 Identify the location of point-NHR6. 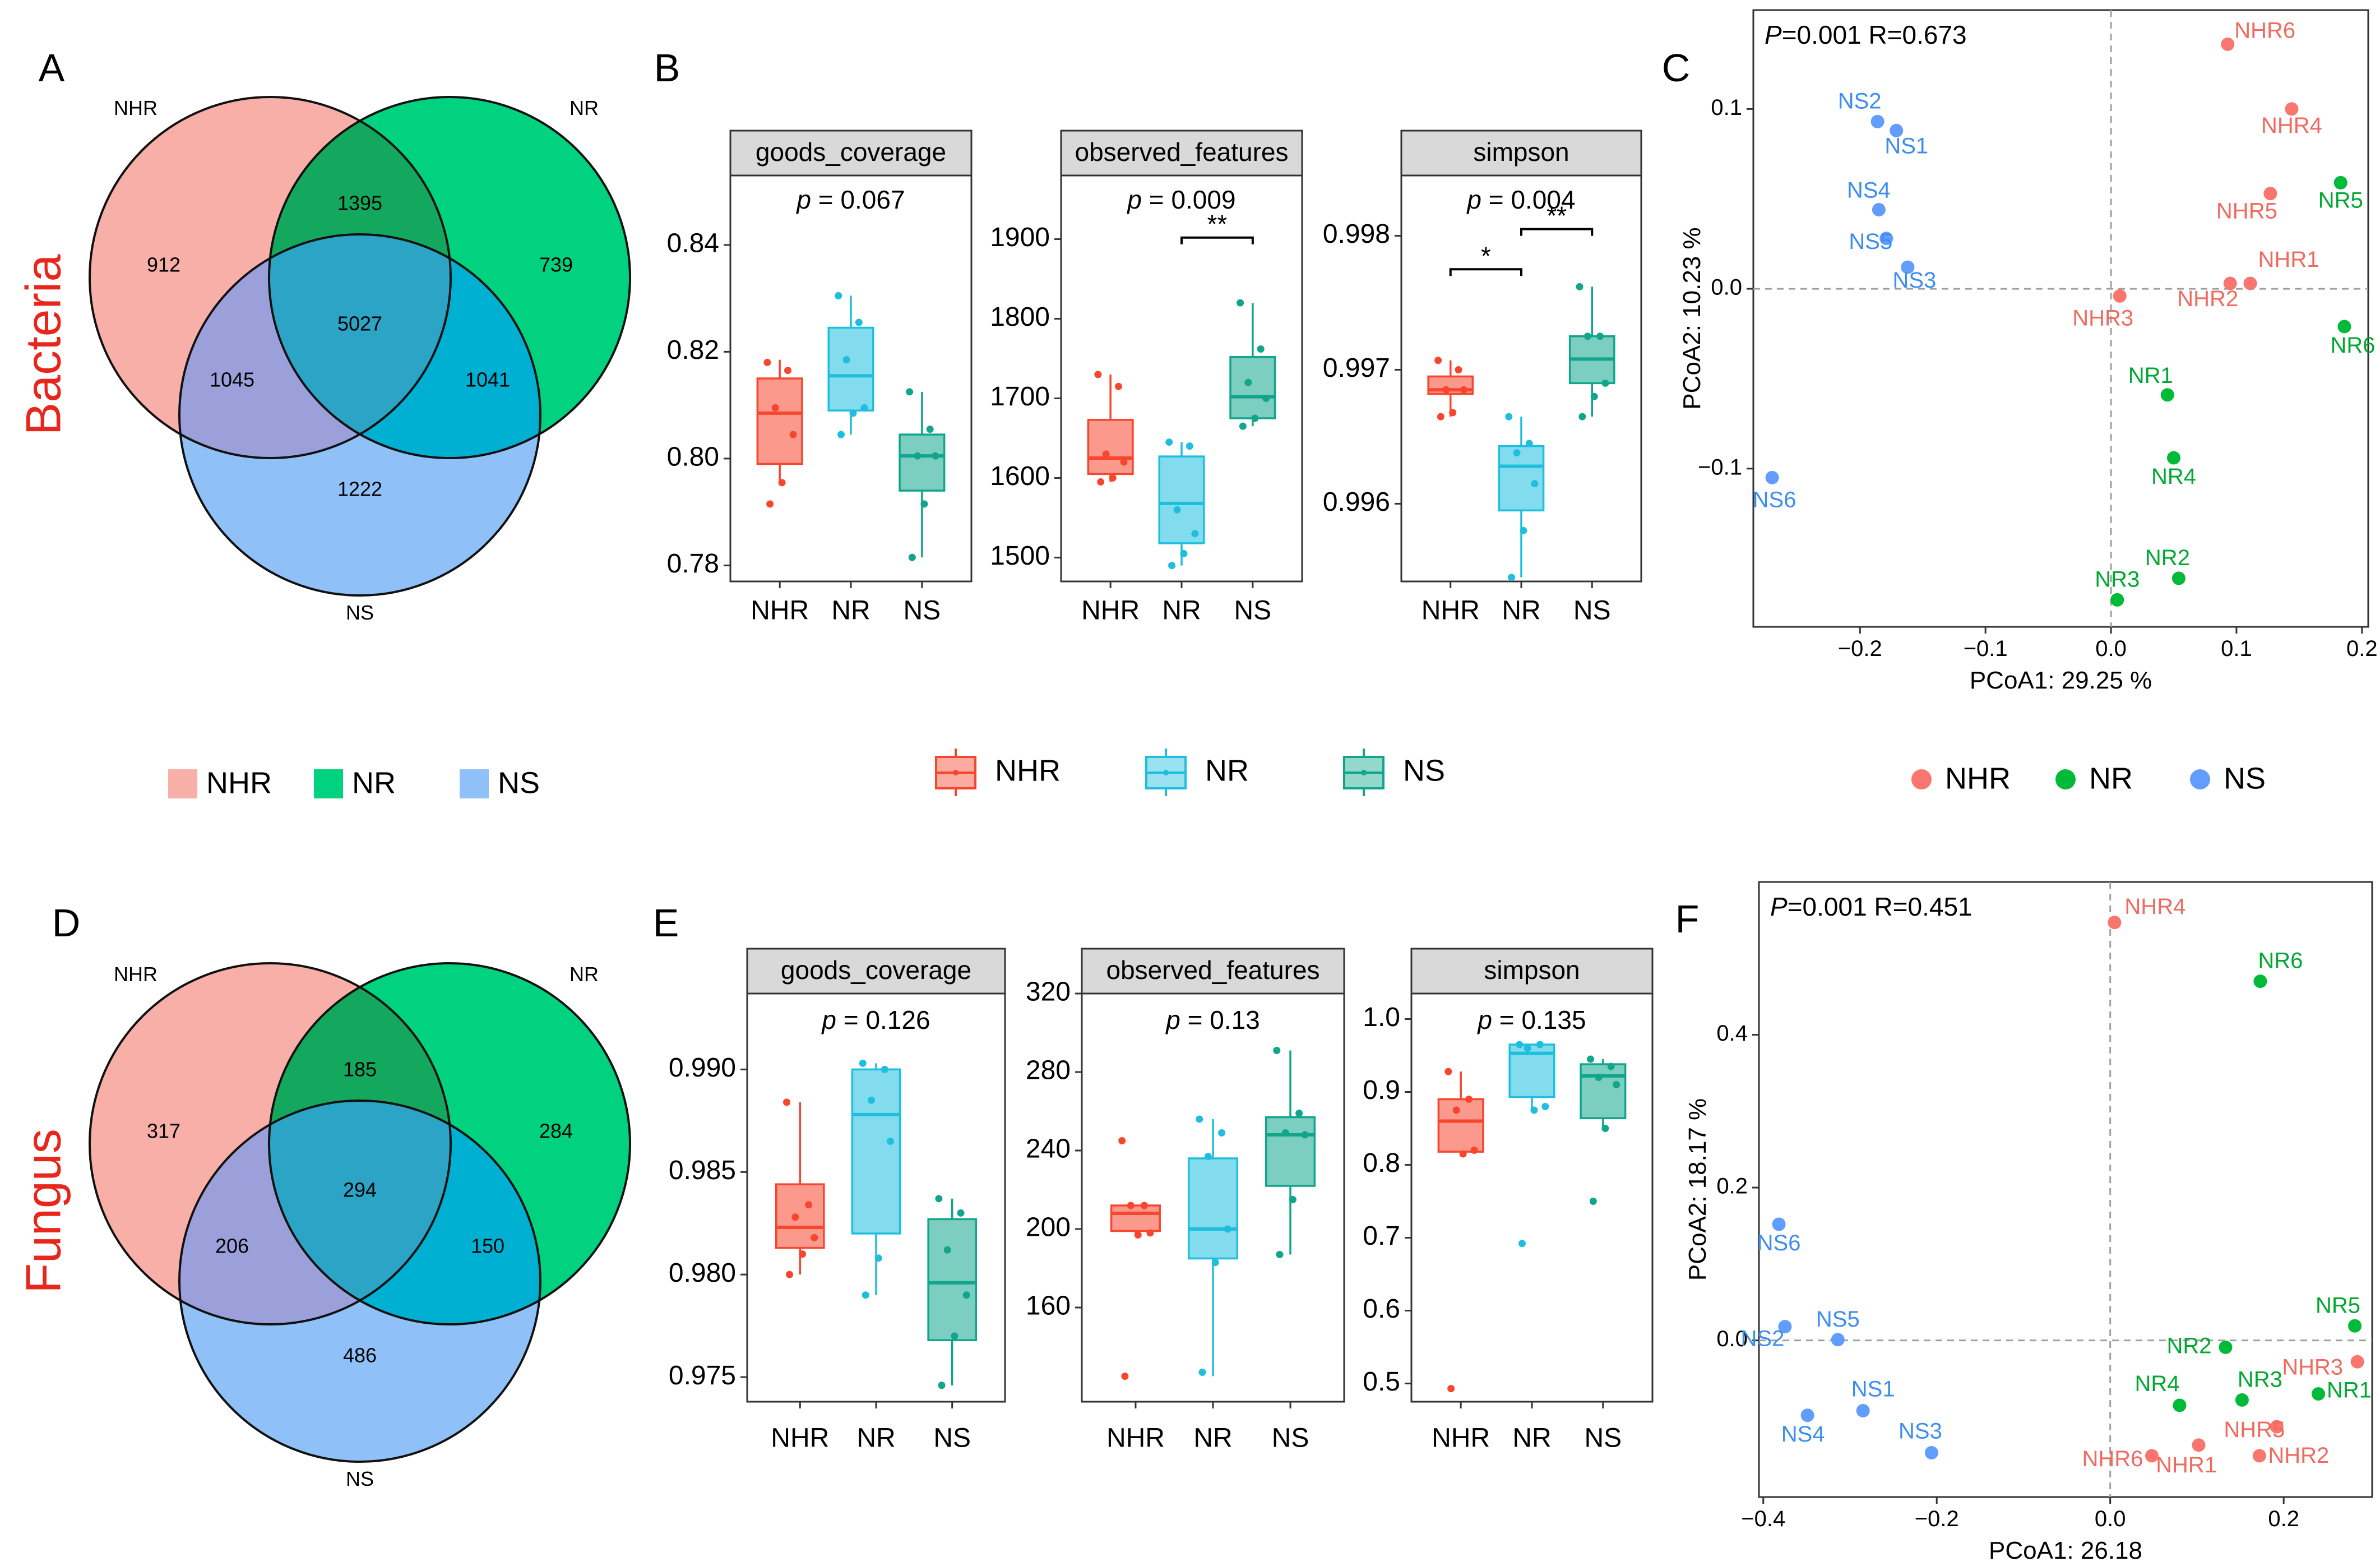
(2228, 44).